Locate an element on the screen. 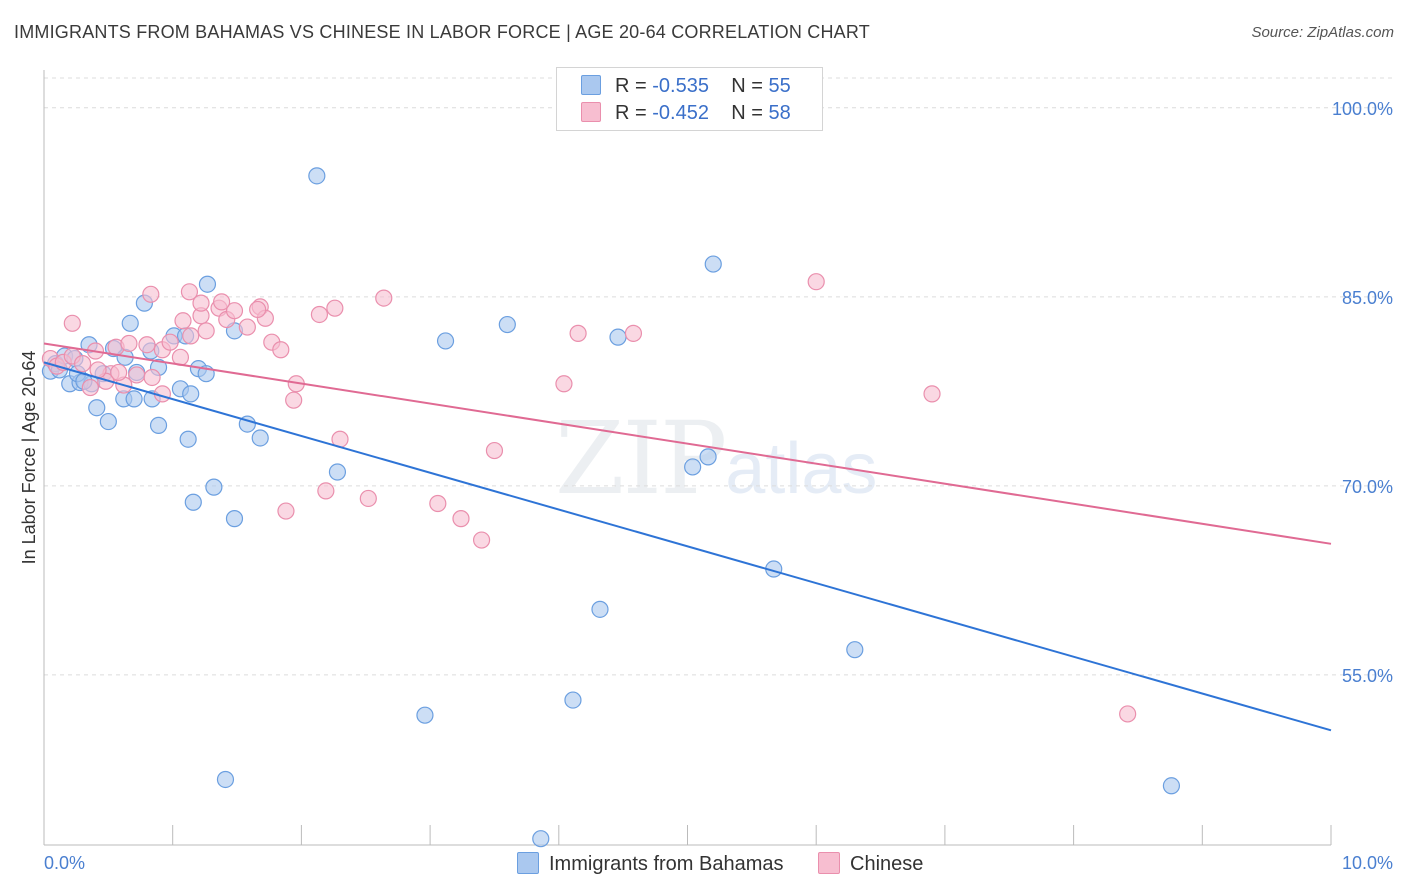 This screenshot has height=892, width=1406. legend-r-value: -0.452 is located at coordinates (680, 113).